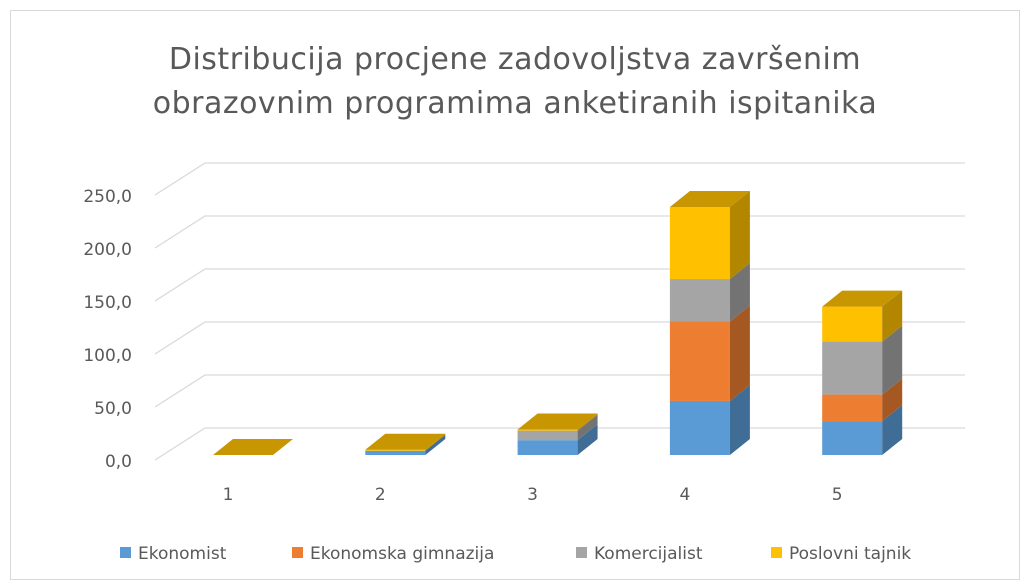  What do you see at coordinates (532, 495) in the screenshot?
I see `x-tick-label: 3` at bounding box center [532, 495].